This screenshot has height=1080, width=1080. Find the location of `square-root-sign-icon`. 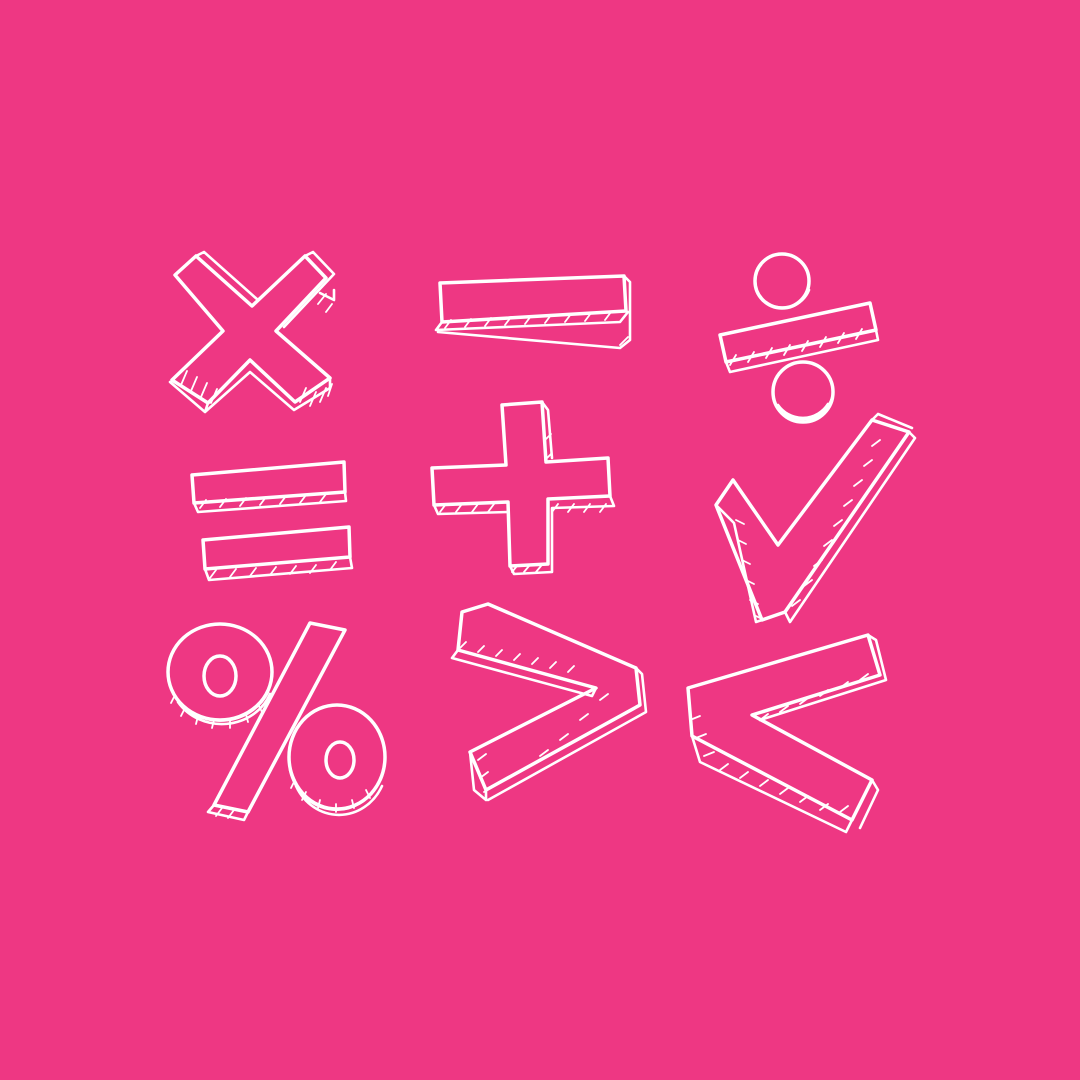

square-root-sign-icon is located at coordinates (815, 518).